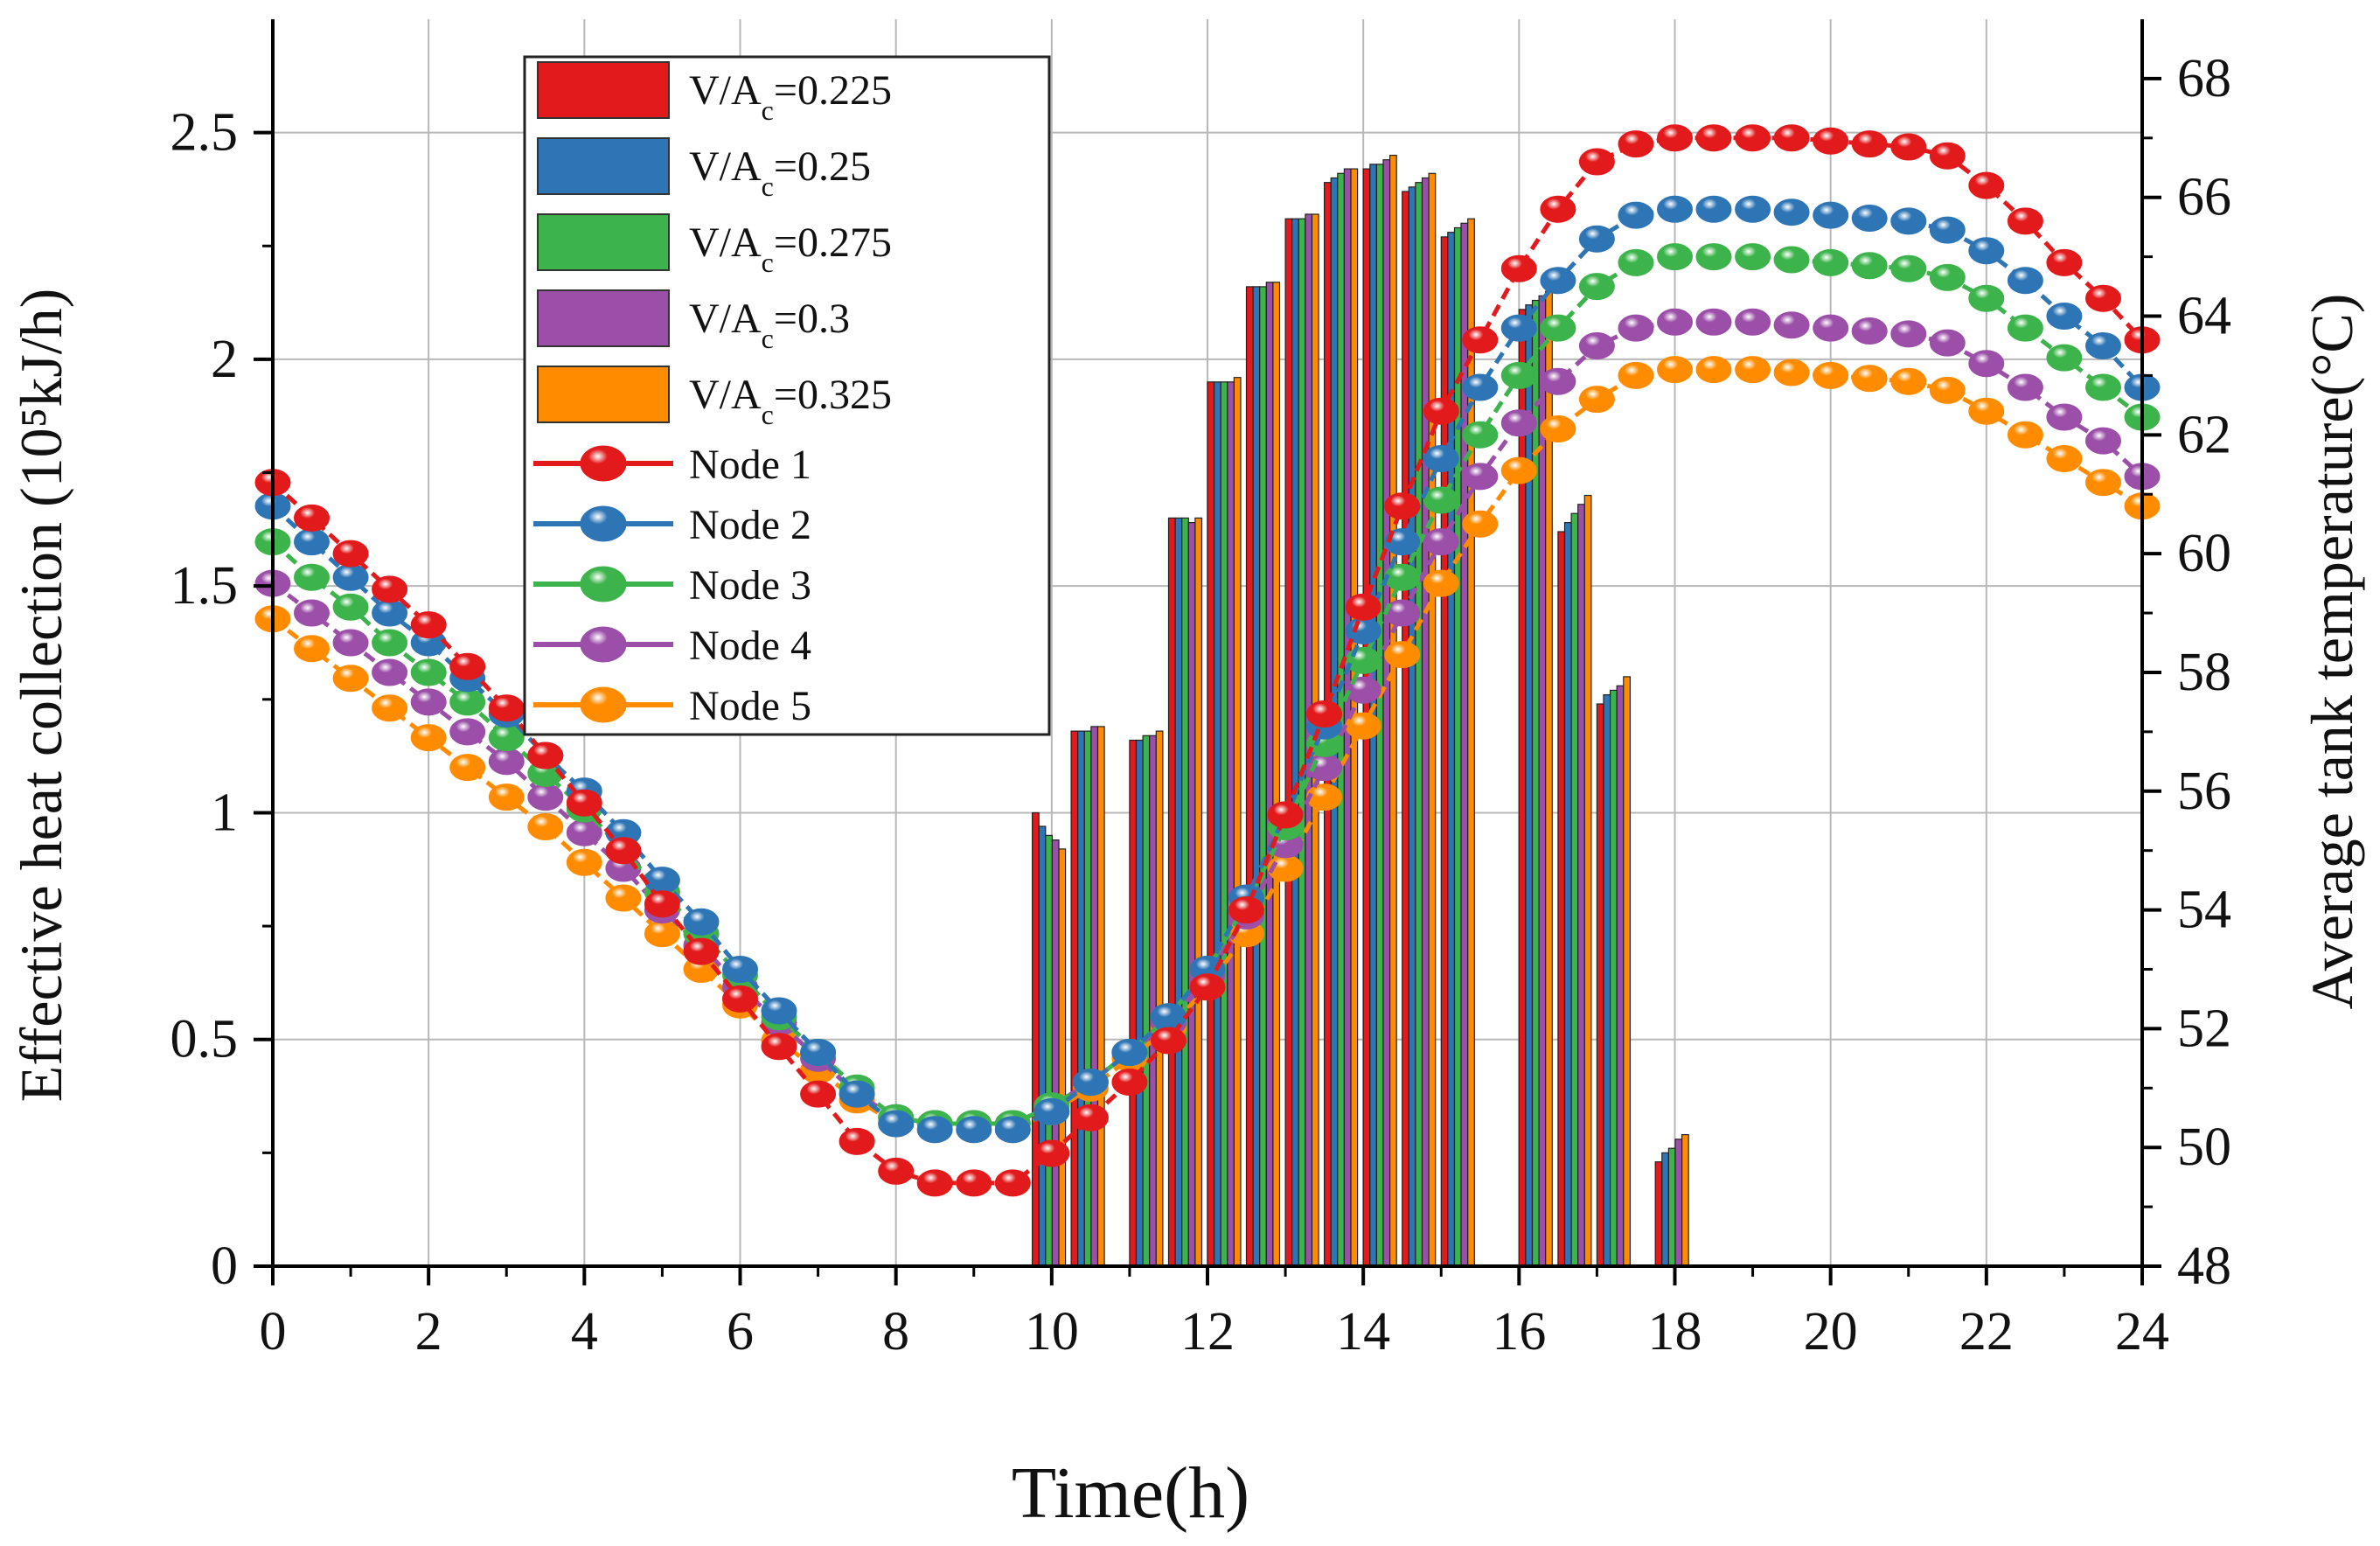  What do you see at coordinates (769, 325) in the screenshot?
I see `legend-label-bar-4: V/Ac=0.3` at bounding box center [769, 325].